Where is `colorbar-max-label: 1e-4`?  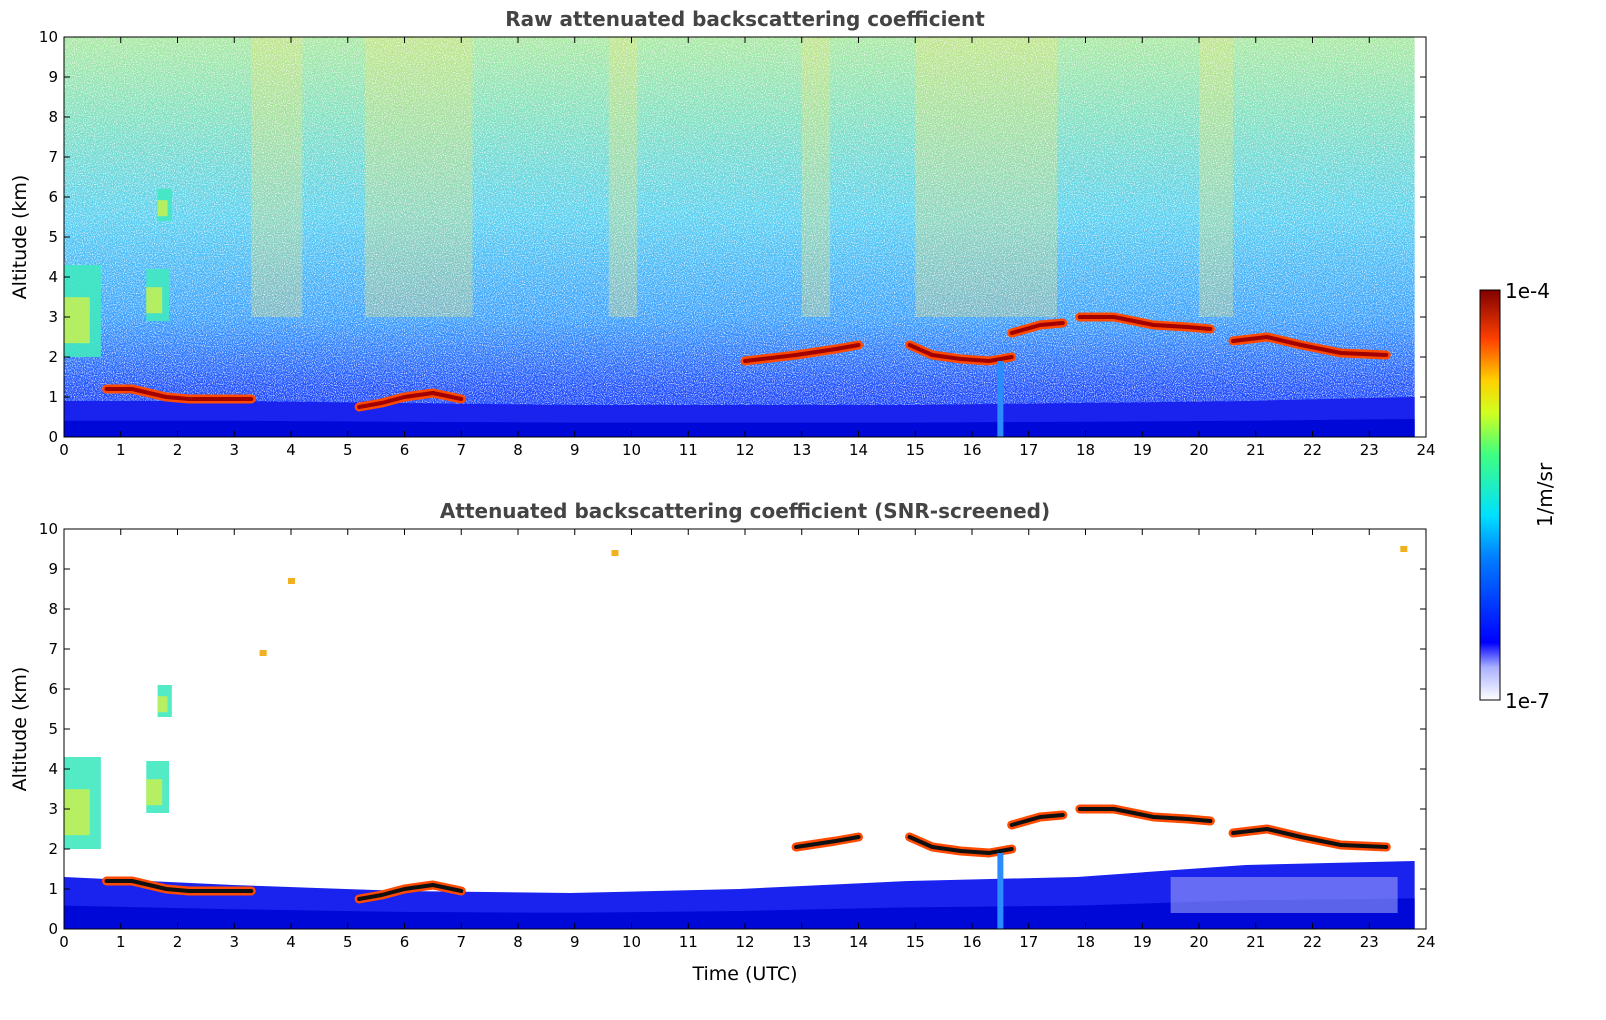 colorbar-max-label: 1e-4 is located at coordinates (1527, 291).